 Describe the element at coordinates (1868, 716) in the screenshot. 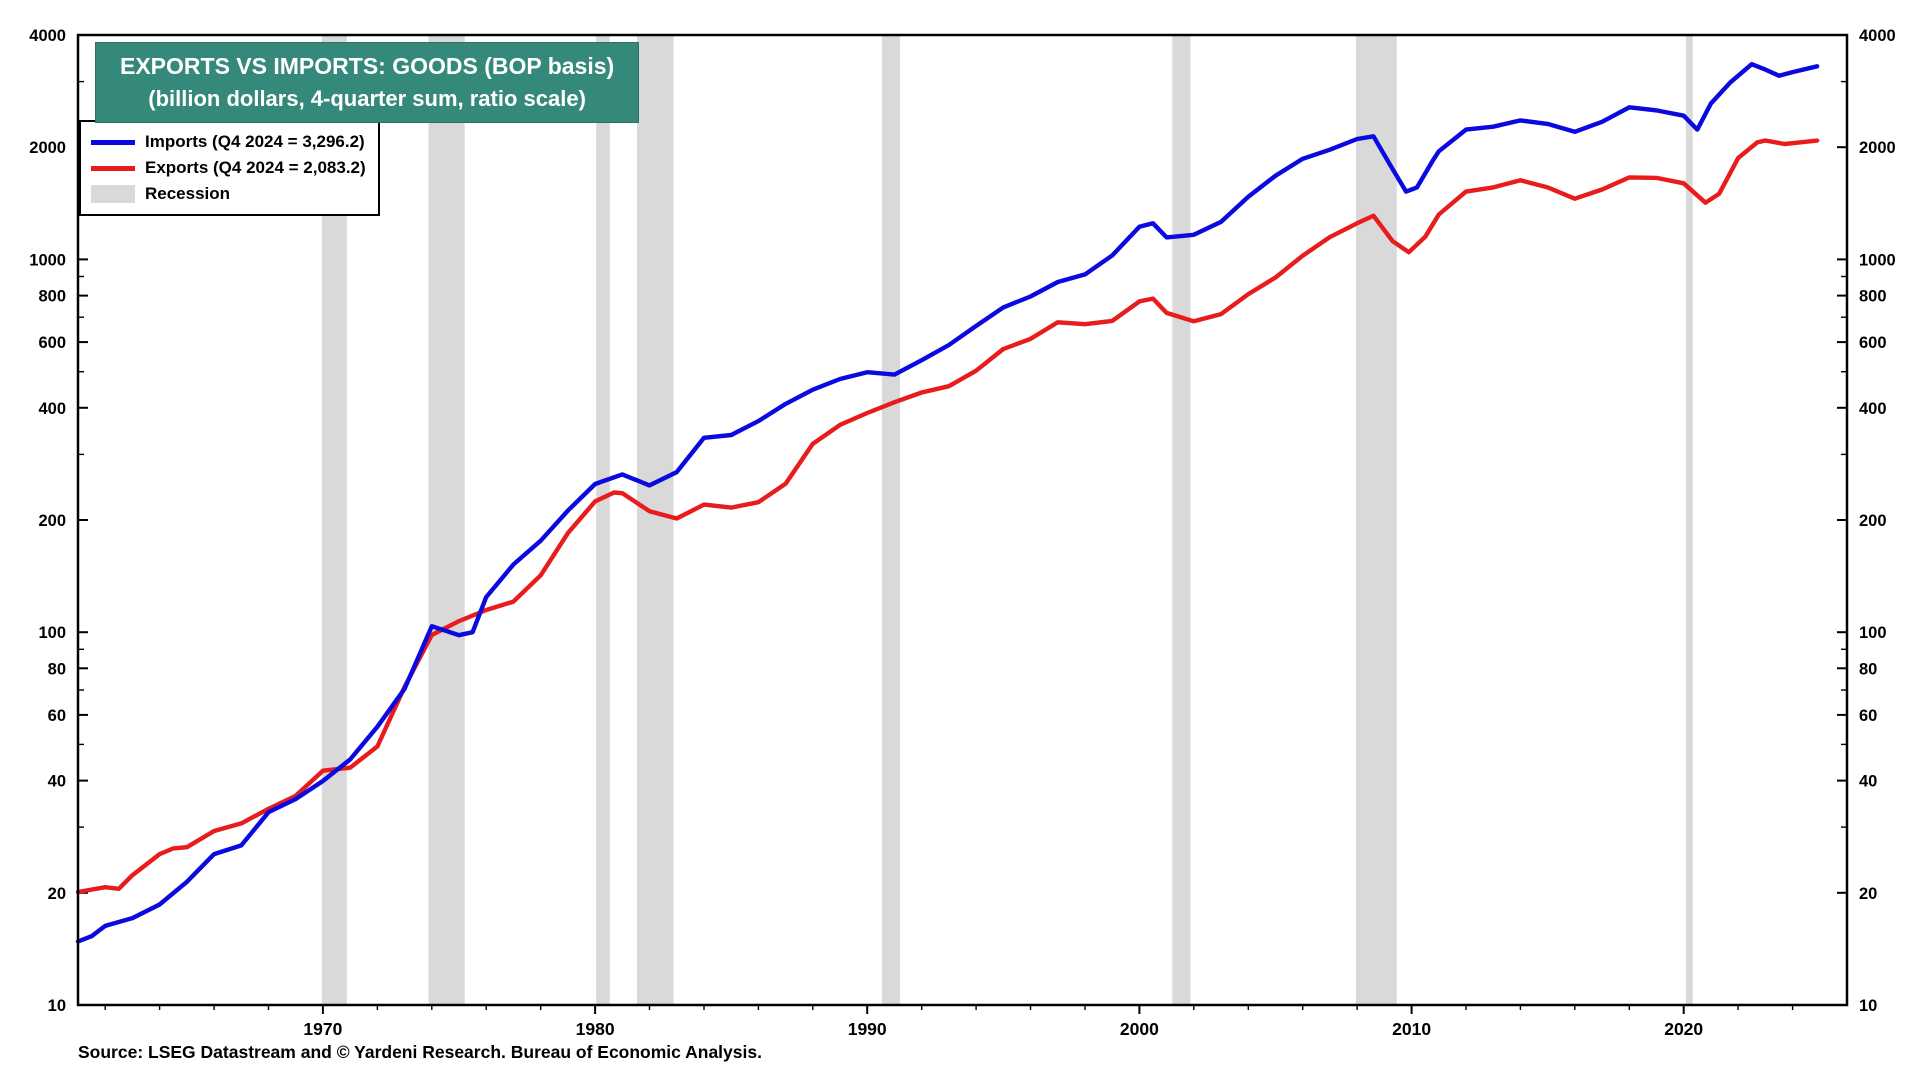

I see `y-axis-label-right: 60` at that location.